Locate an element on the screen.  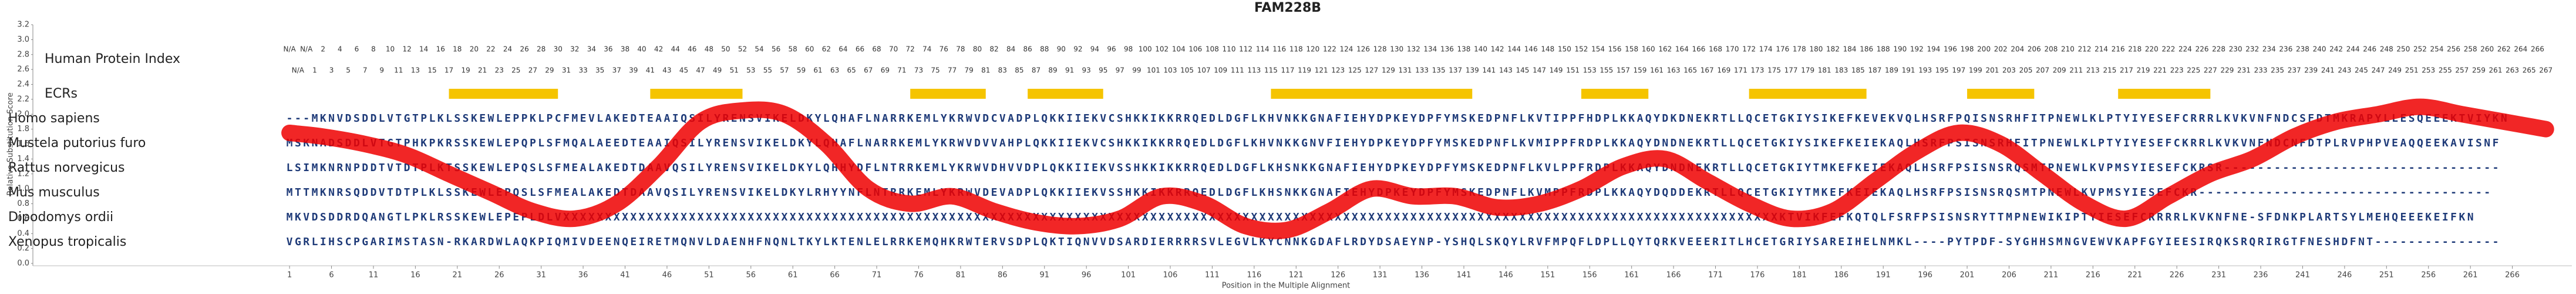
index-label: 222 is located at coordinates (2168, 49).